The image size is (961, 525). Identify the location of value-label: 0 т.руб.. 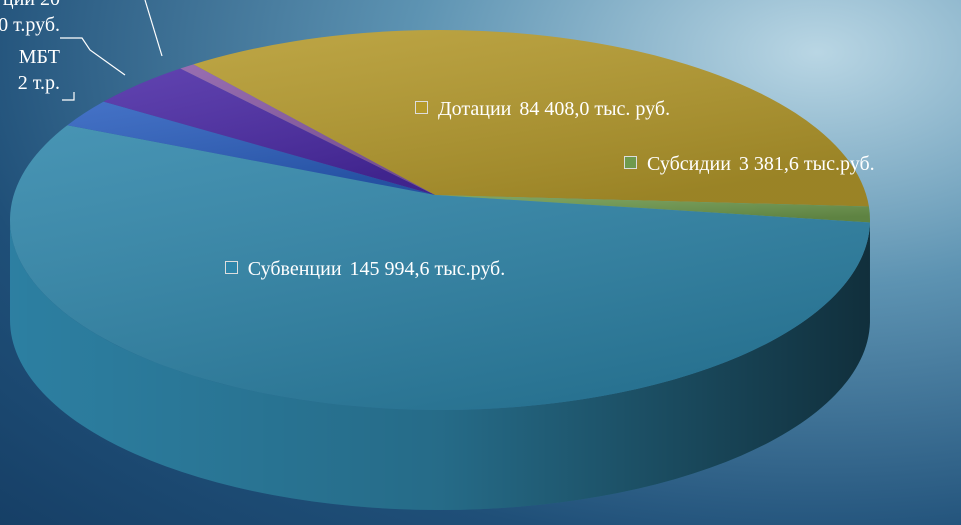
(30, 25).